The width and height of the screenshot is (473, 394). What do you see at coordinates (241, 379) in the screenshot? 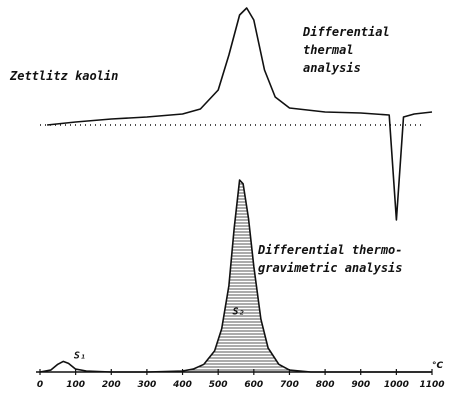
I see `x-axis-ticks: 0 100 200 300 400 500 600 700 800 900 1000 1100` at bounding box center [241, 379].